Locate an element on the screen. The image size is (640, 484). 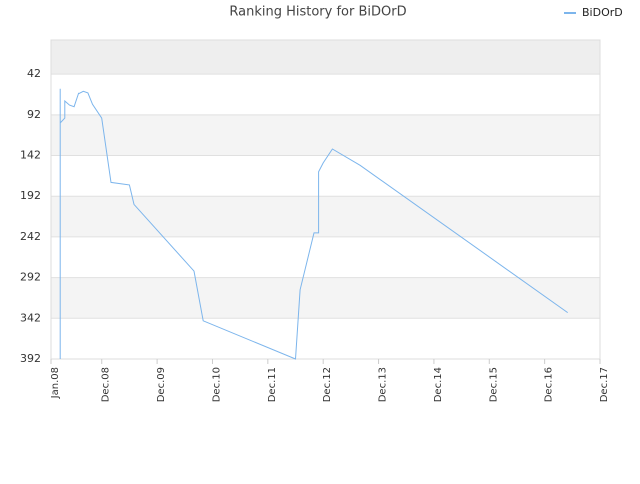
y-tick-label: 142 is located at coordinates (30, 155).